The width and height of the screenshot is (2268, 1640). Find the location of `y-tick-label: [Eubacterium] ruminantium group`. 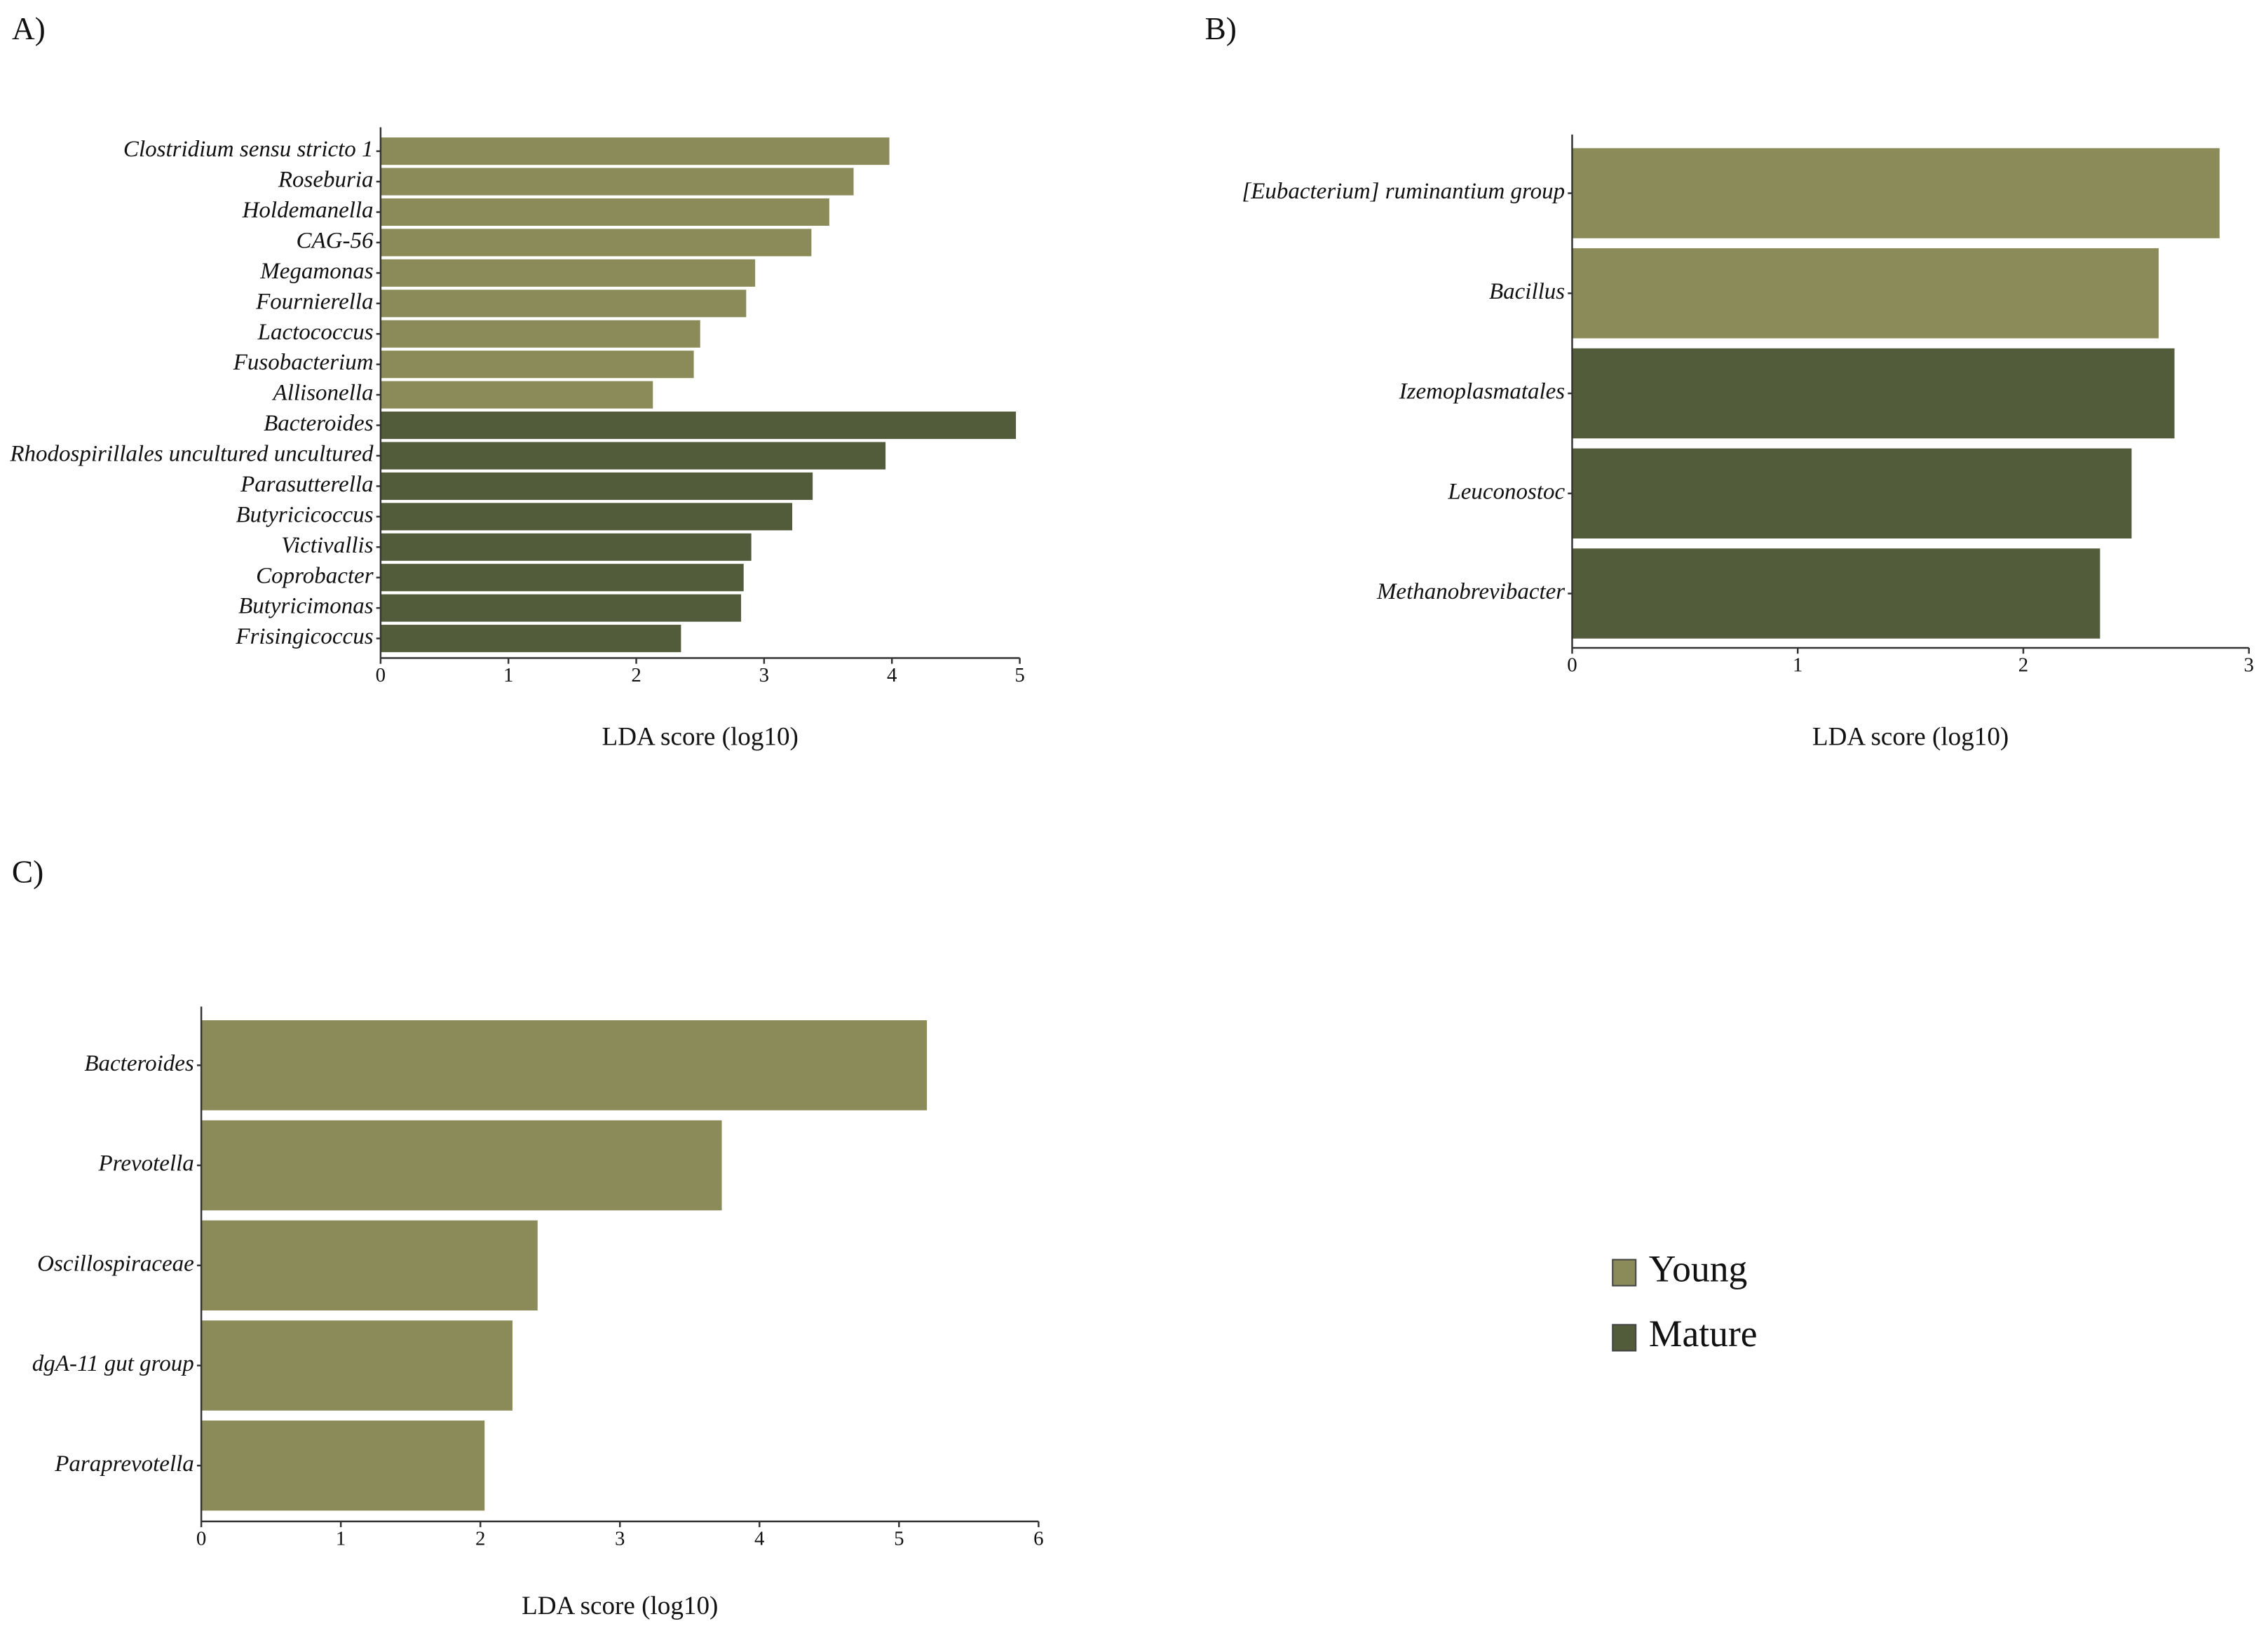

y-tick-label: [Eubacterium] ruminantium group is located at coordinates (1404, 191).